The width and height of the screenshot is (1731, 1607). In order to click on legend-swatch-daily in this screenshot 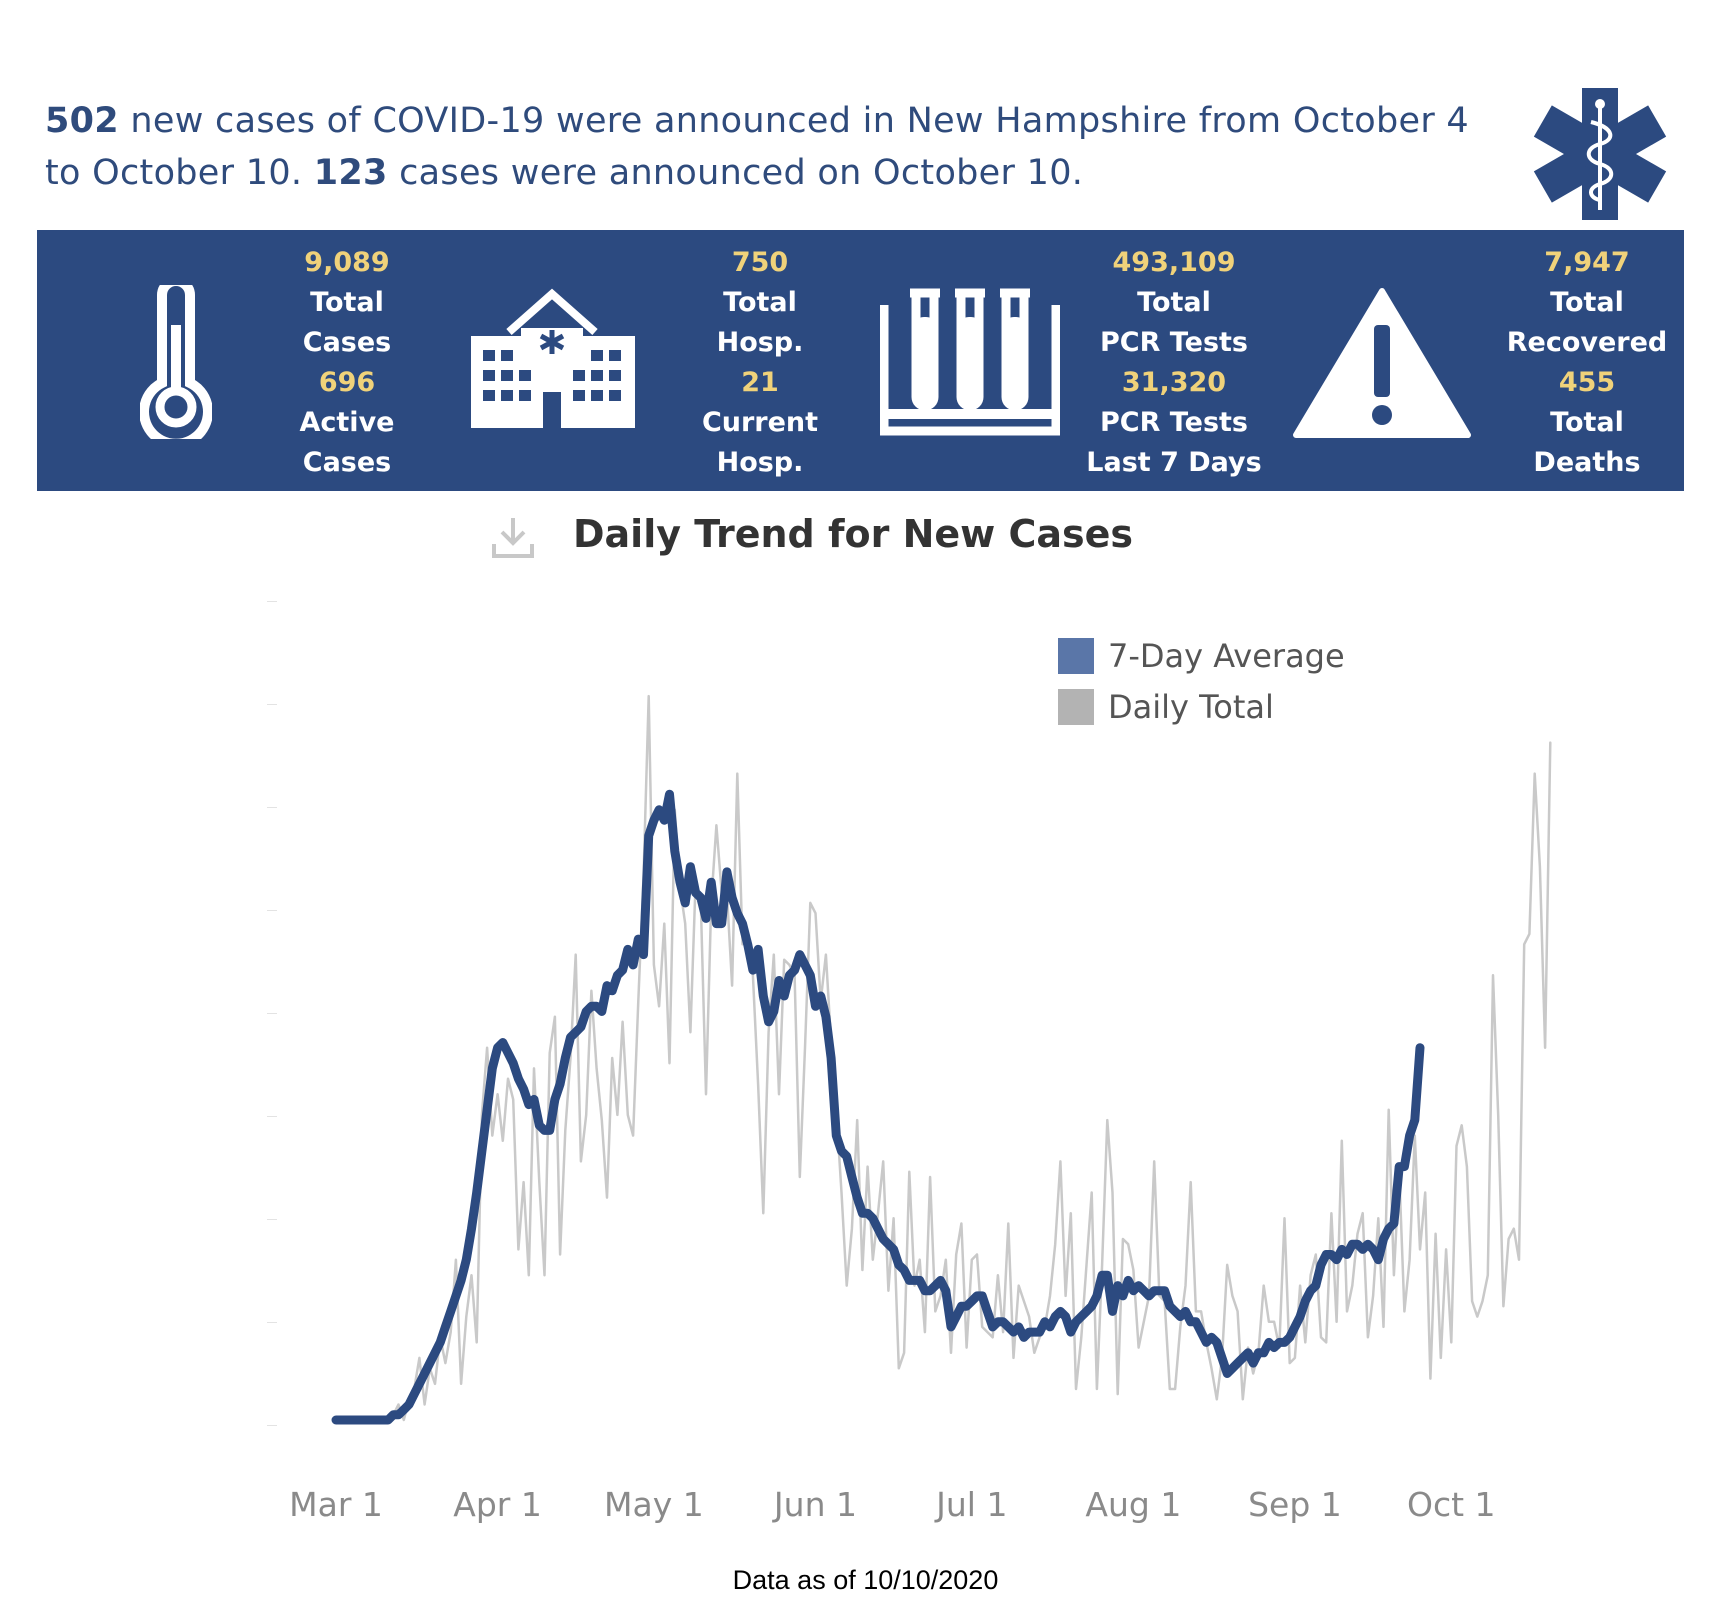, I will do `click(1076, 707)`.